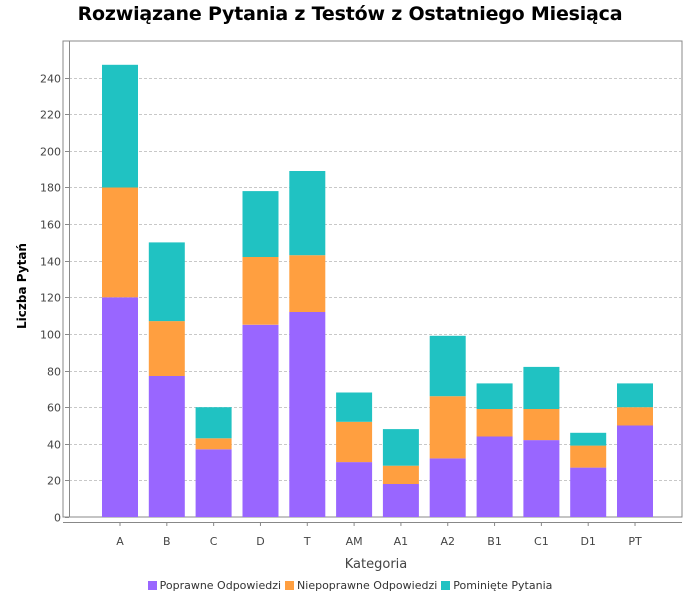 This screenshot has height=600, width=700. I want to click on y-tick-label: 140, so click(50, 262).